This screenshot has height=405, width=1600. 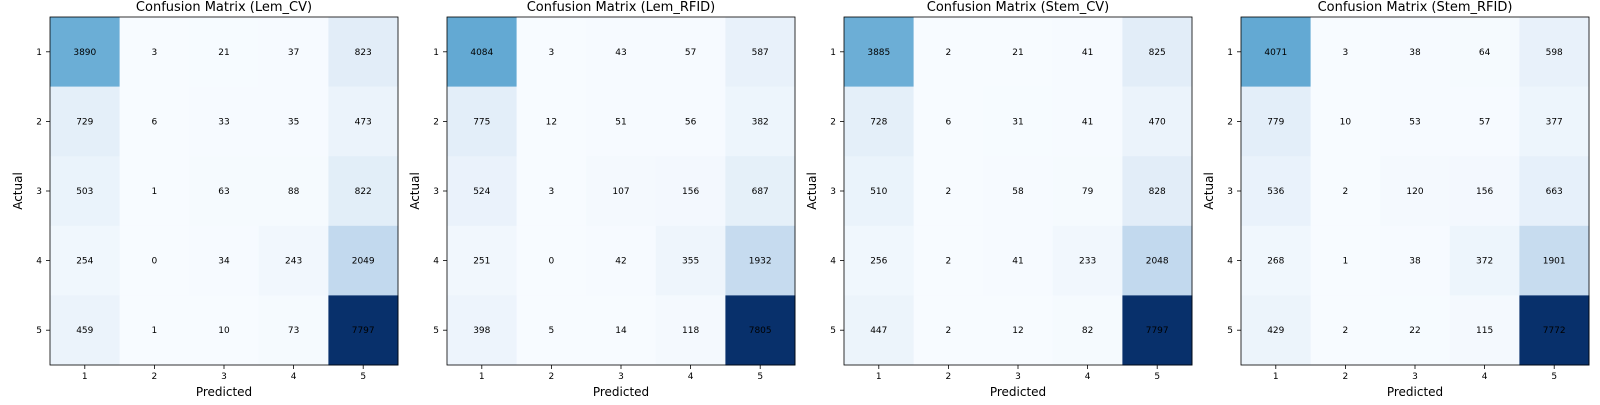 I want to click on cell-value: 429, so click(x=1275, y=331).